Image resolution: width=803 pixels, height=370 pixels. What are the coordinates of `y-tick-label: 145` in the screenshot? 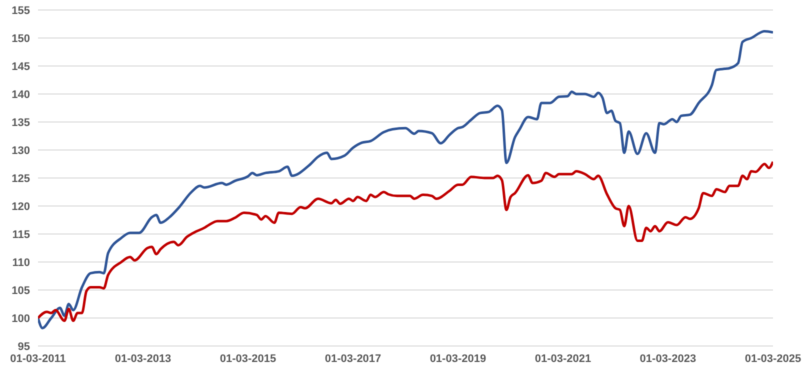 It's located at (21, 66).